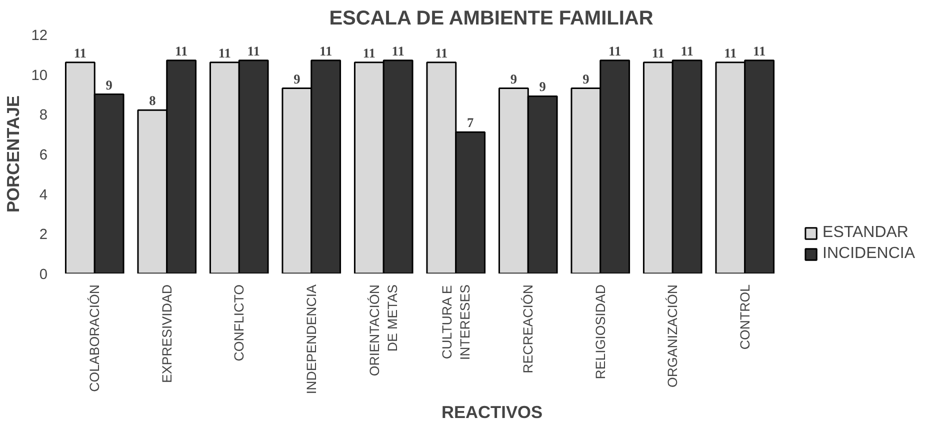 The width and height of the screenshot is (934, 431). Describe the element at coordinates (672, 336) in the screenshot. I see `x-tick-label: ORGANIZACIÓN` at that location.